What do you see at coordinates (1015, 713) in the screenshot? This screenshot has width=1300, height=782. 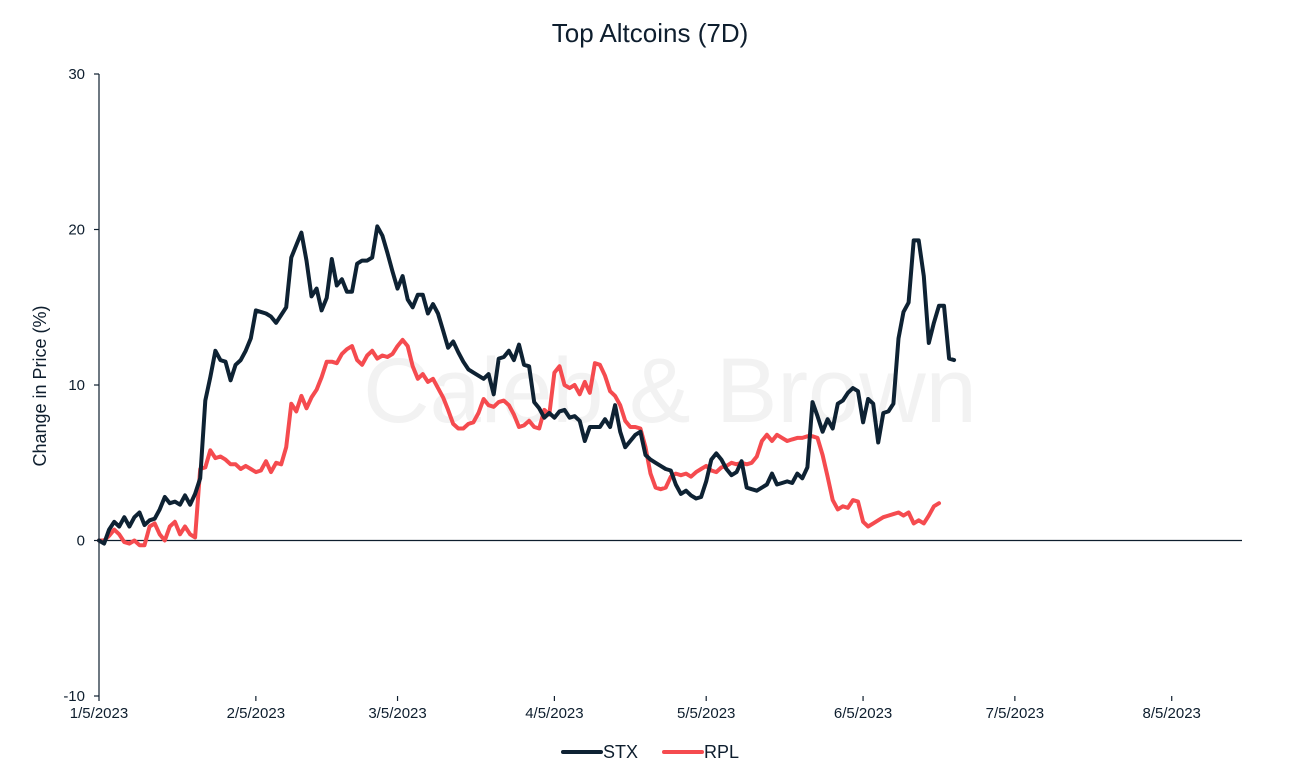 I see `x-tick-label: 7/5/2023` at bounding box center [1015, 713].